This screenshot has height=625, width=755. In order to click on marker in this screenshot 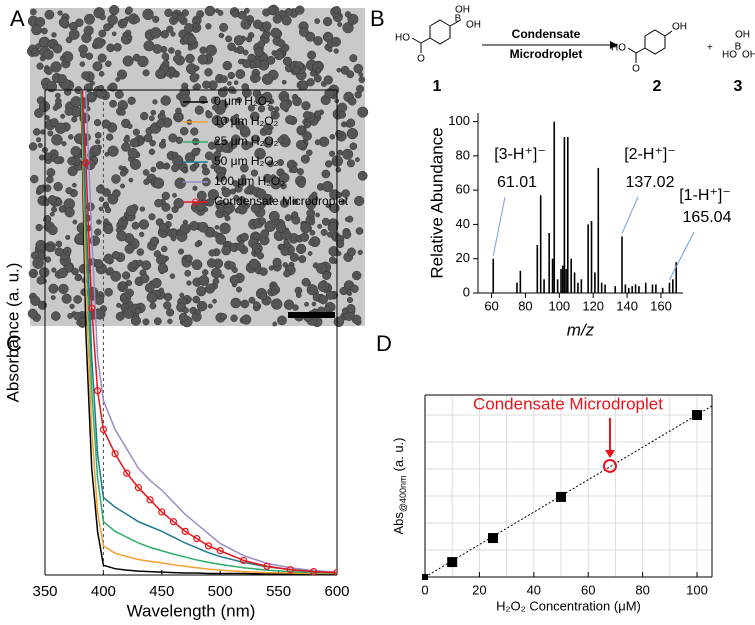, I will do `click(185, 531)`.